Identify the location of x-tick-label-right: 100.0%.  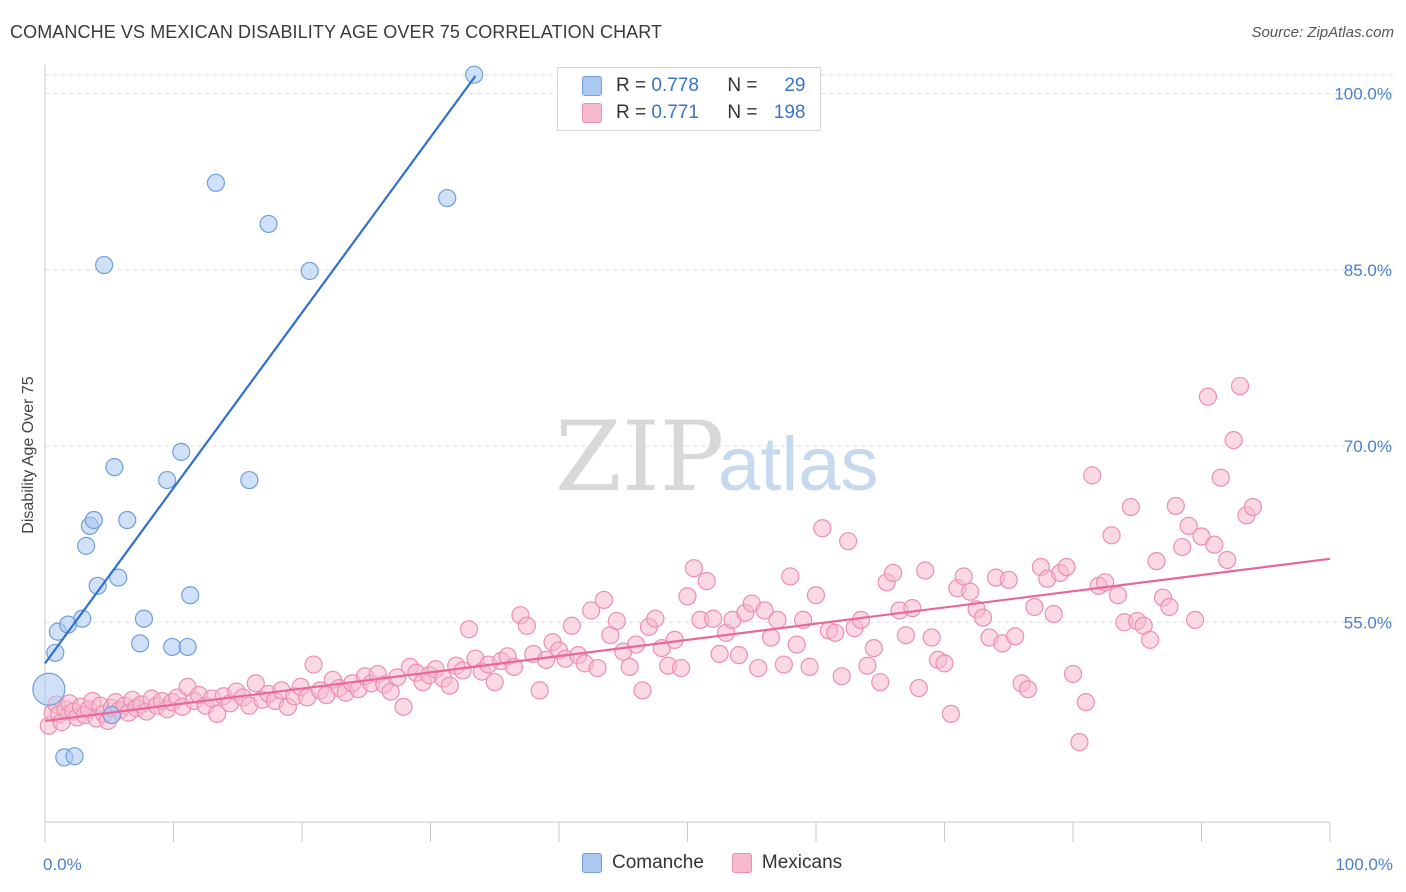
(1364, 864).